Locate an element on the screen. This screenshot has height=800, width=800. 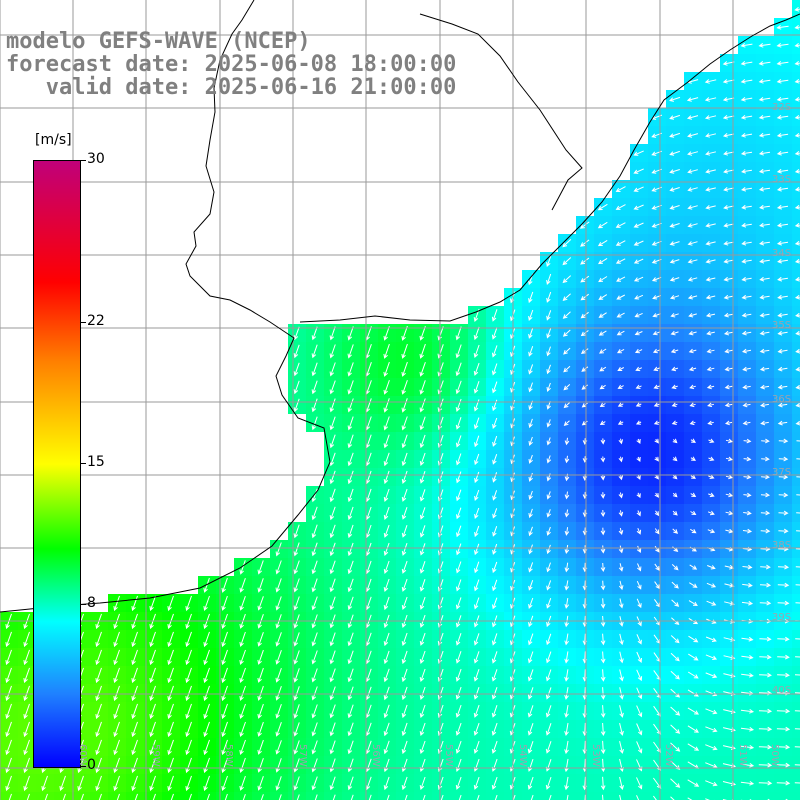
lat-label: 32S is located at coordinates (782, 107).